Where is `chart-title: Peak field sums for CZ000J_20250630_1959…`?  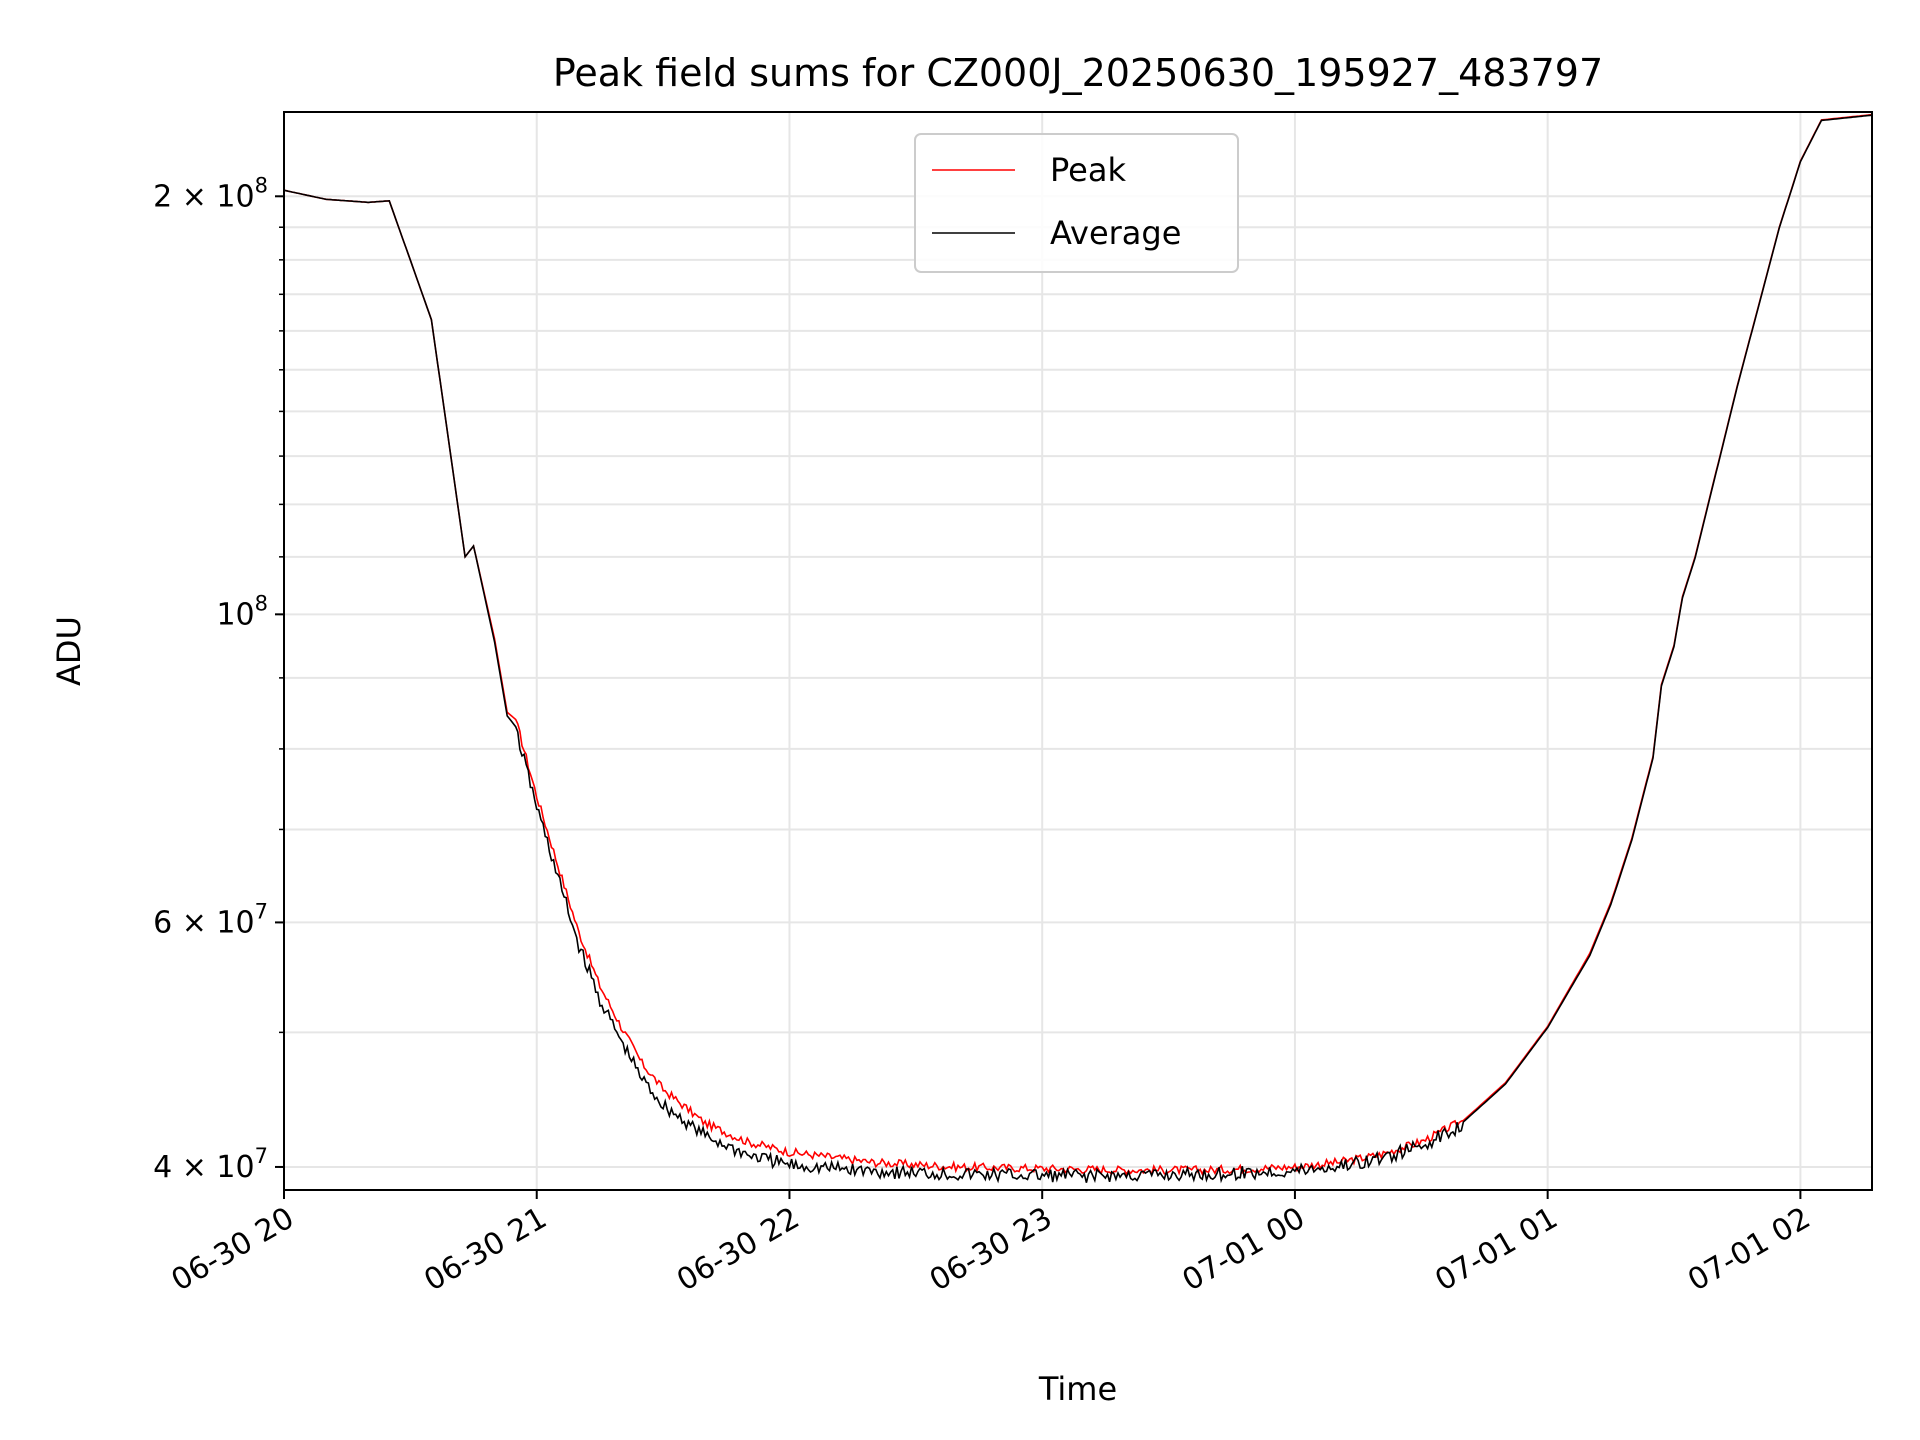 chart-title: Peak field sums for CZ000J_20250630_1959… is located at coordinates (1078, 73).